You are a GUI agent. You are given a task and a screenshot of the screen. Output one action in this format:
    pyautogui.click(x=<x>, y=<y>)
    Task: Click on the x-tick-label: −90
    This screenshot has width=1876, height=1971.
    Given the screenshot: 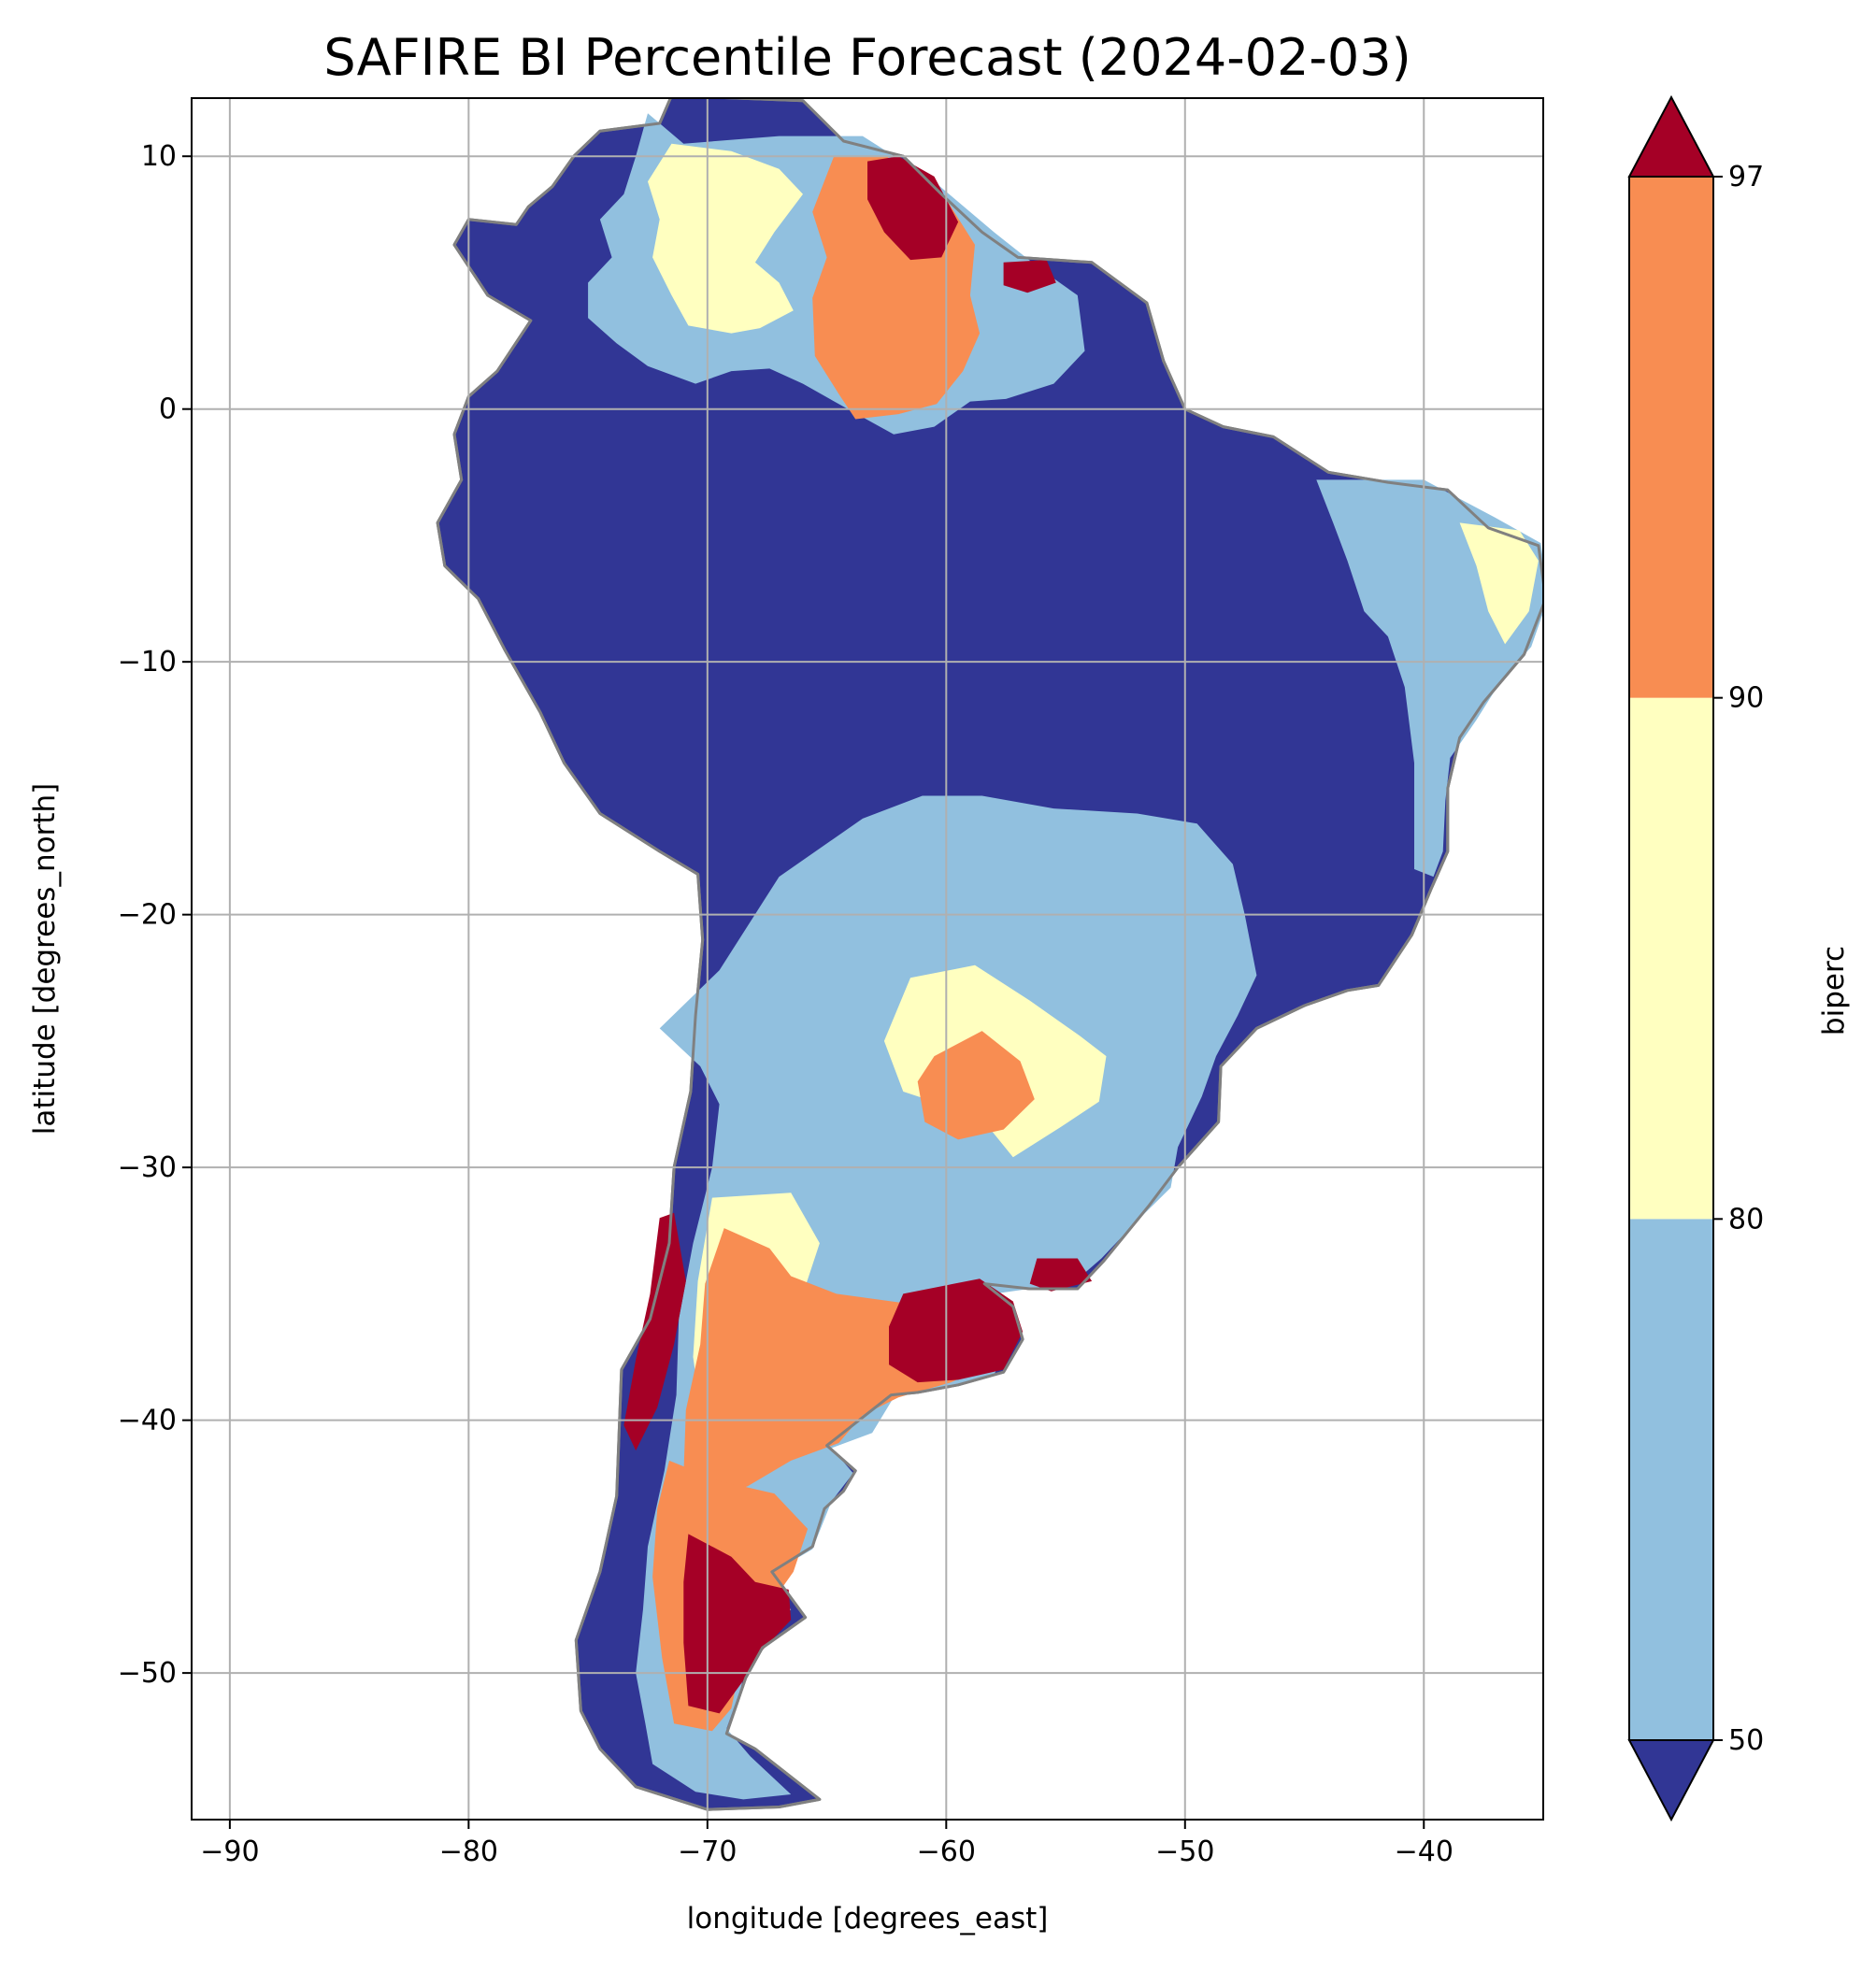 What is the action you would take?
    pyautogui.click(x=230, y=1851)
    